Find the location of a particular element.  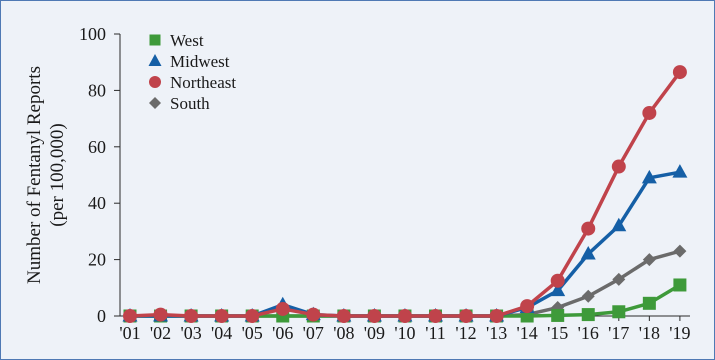

y-axis-title-line1: Number of Fentanyl Reports is located at coordinates (34, 175).